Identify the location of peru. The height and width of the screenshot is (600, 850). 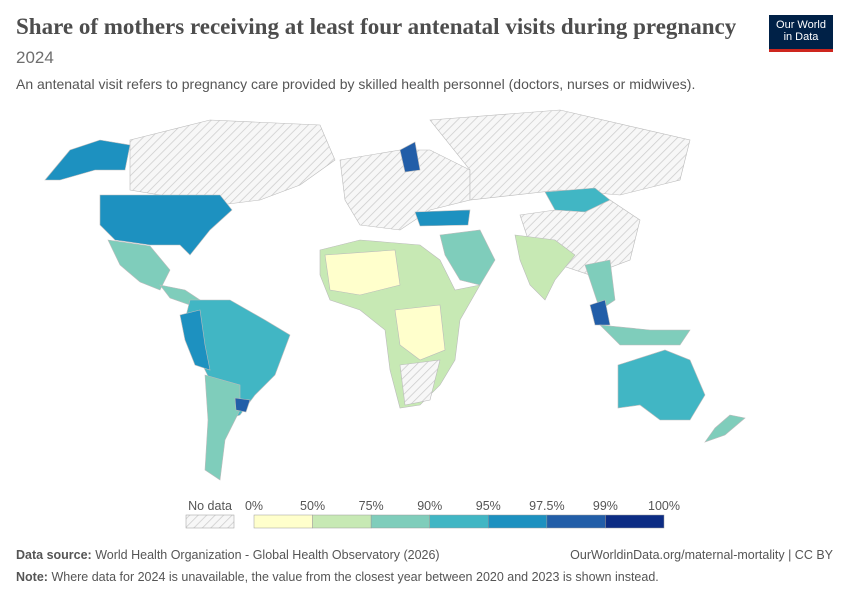
(195, 340).